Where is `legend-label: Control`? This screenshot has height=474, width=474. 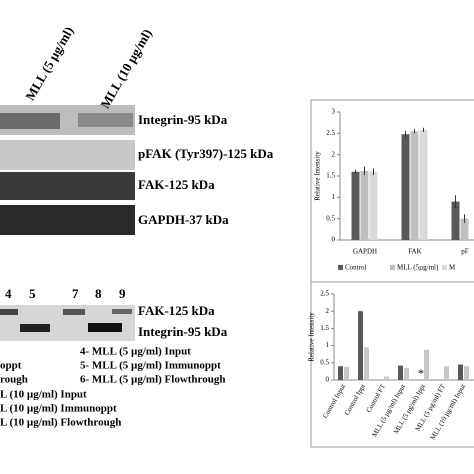
legend-label: Control is located at coordinates (355, 268).